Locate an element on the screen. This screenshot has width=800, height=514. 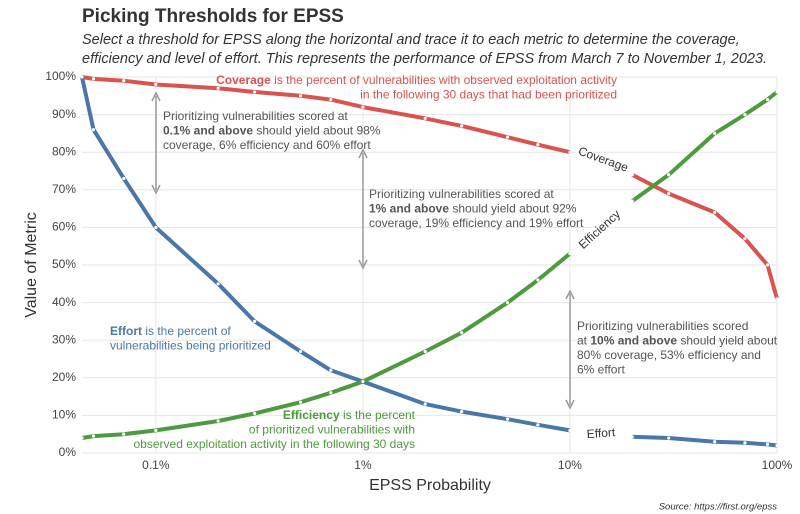
annotation: Effort is the percent of is located at coordinates (170, 331).